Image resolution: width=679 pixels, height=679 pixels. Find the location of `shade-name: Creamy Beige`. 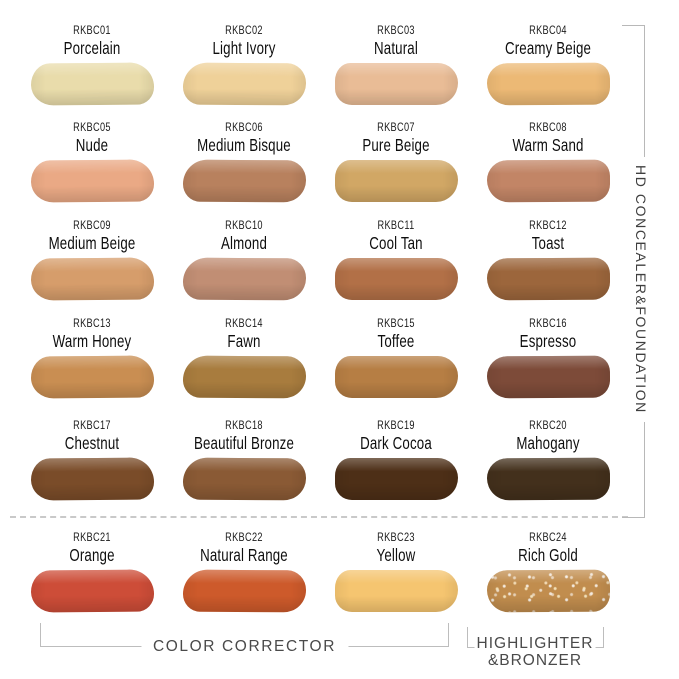

shade-name: Creamy Beige is located at coordinates (548, 48).